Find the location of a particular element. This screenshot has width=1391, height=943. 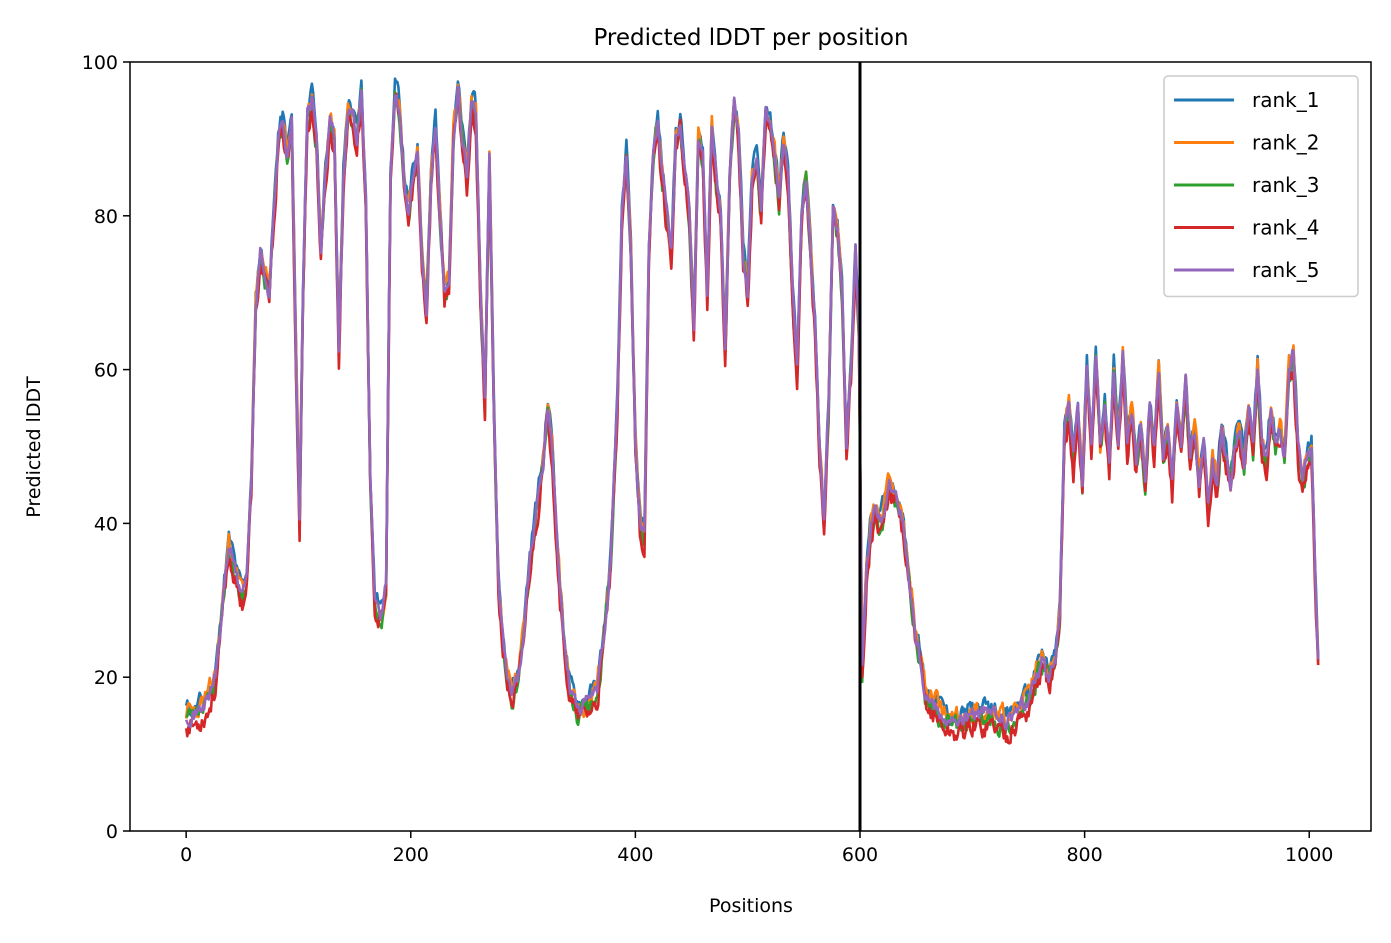

legend-frame is located at coordinates (1261, 186).